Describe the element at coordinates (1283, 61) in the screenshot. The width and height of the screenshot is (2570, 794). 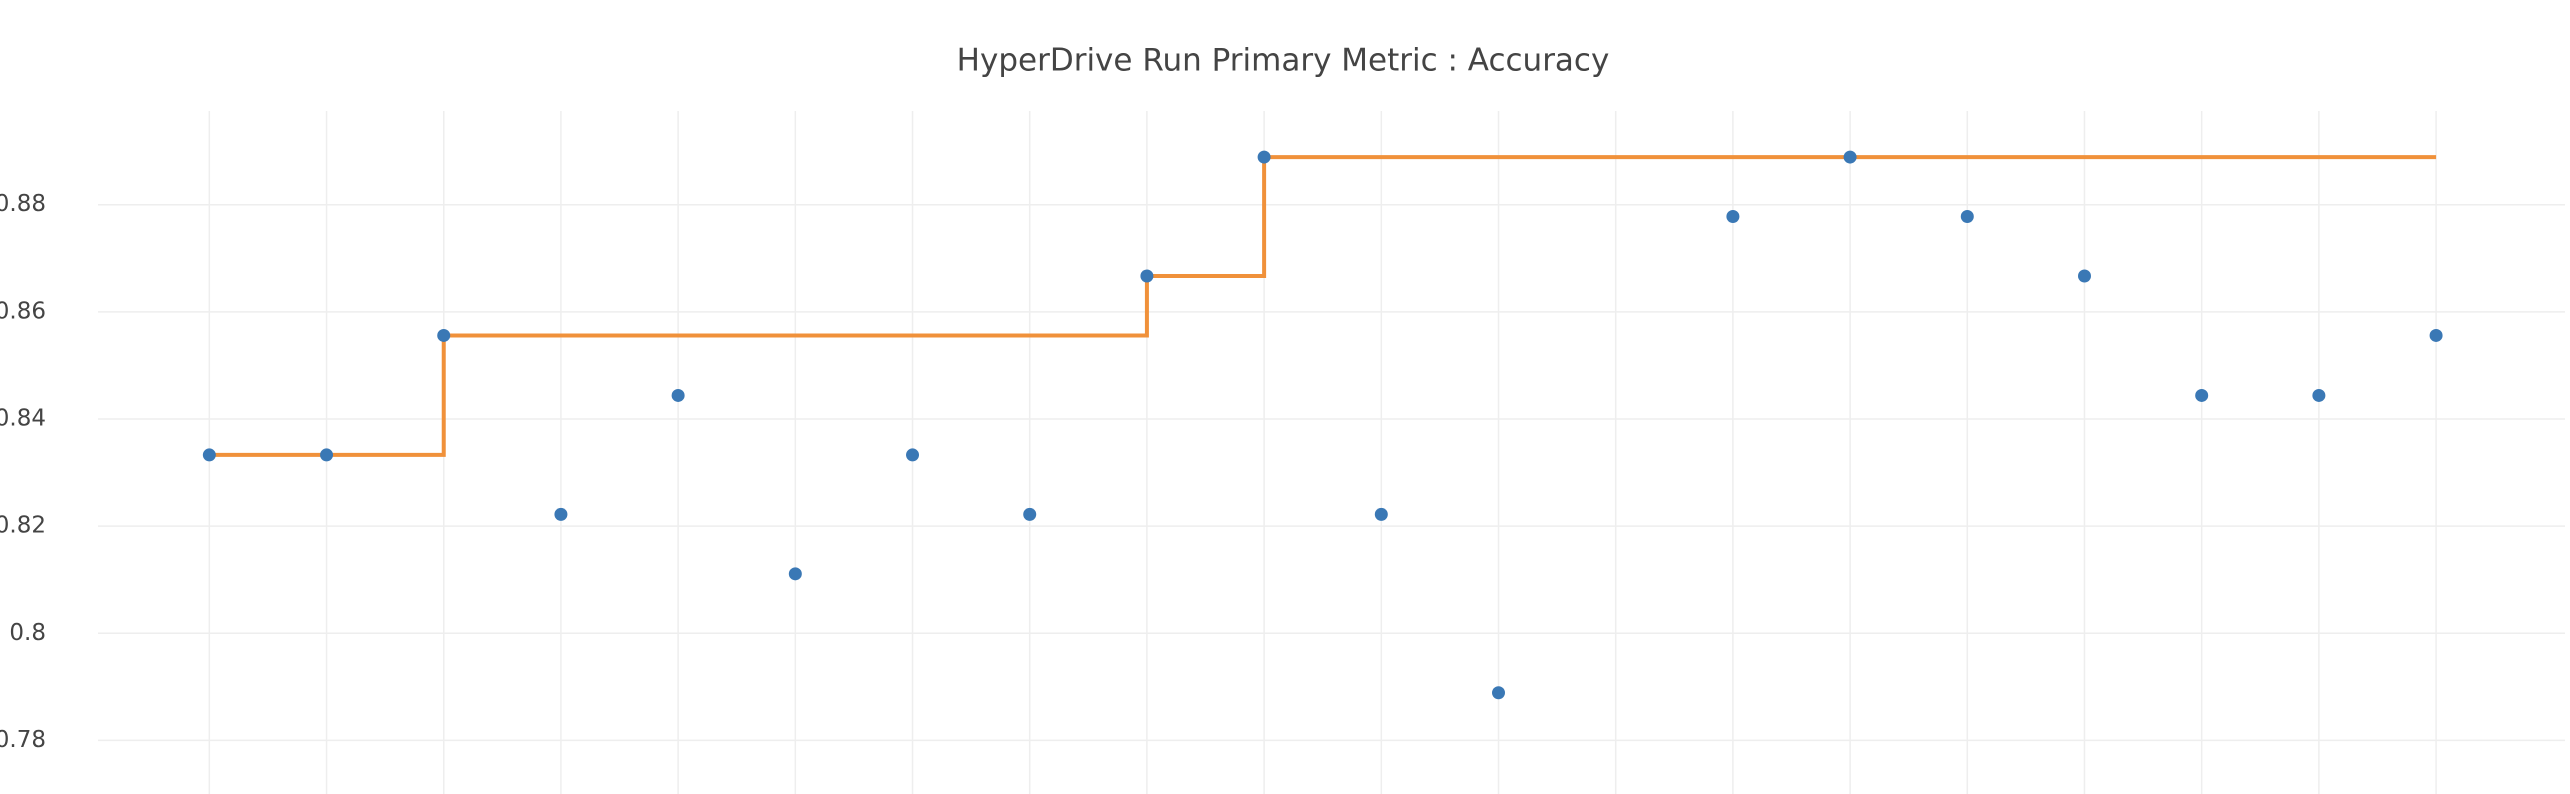
I see `chart-title: HyperDrive Run Primary Metric : Accuracy` at that location.